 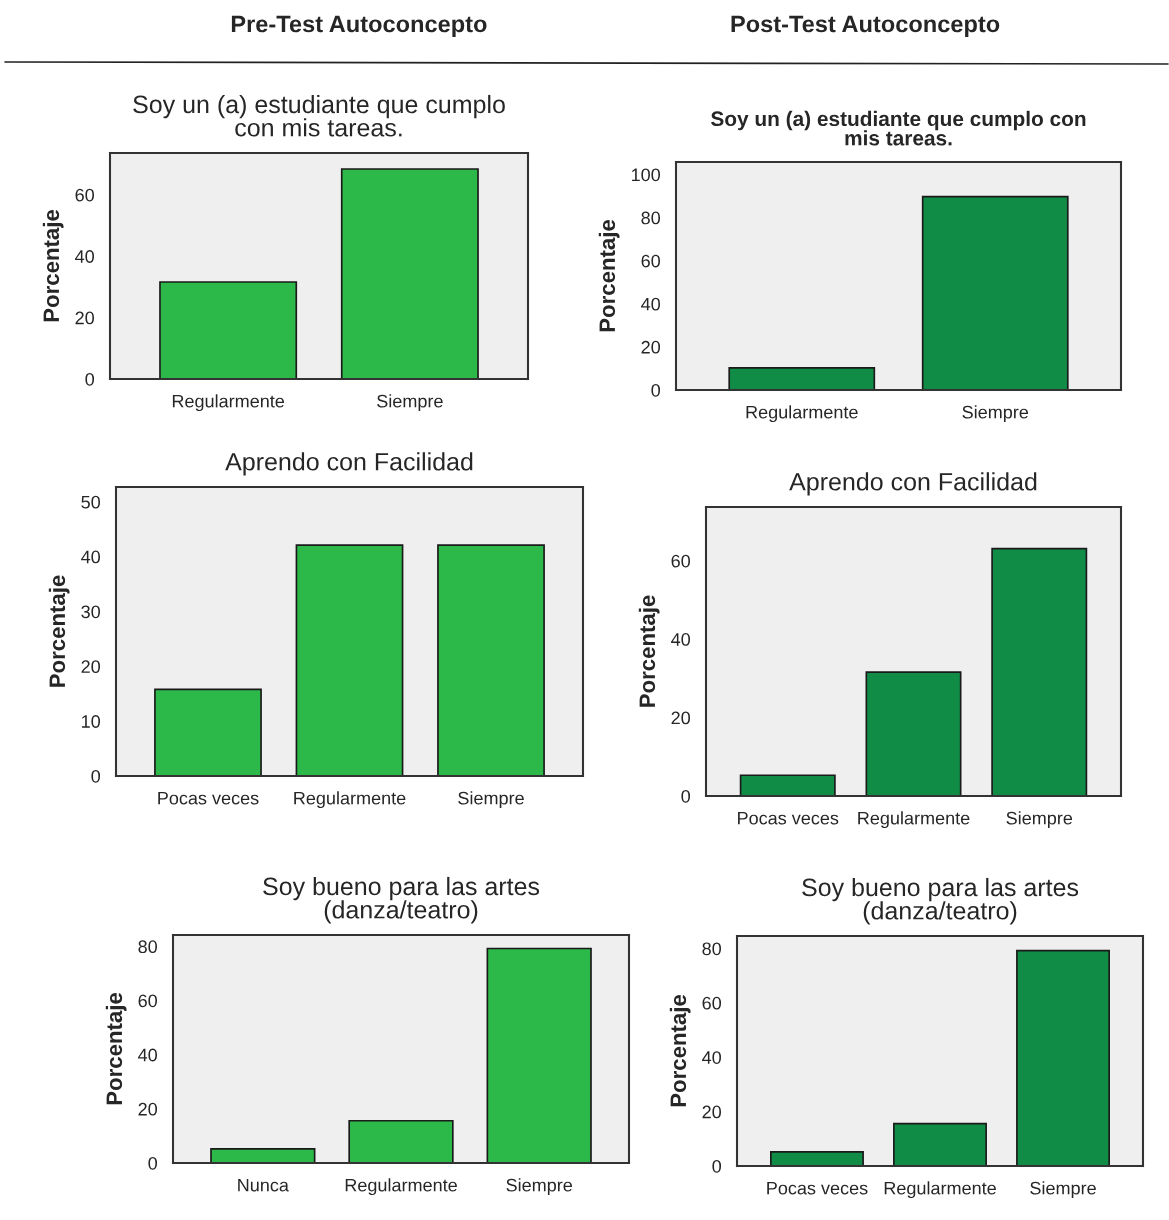 I want to click on text: Pre-Test Autoconcepto, so click(x=359, y=26).